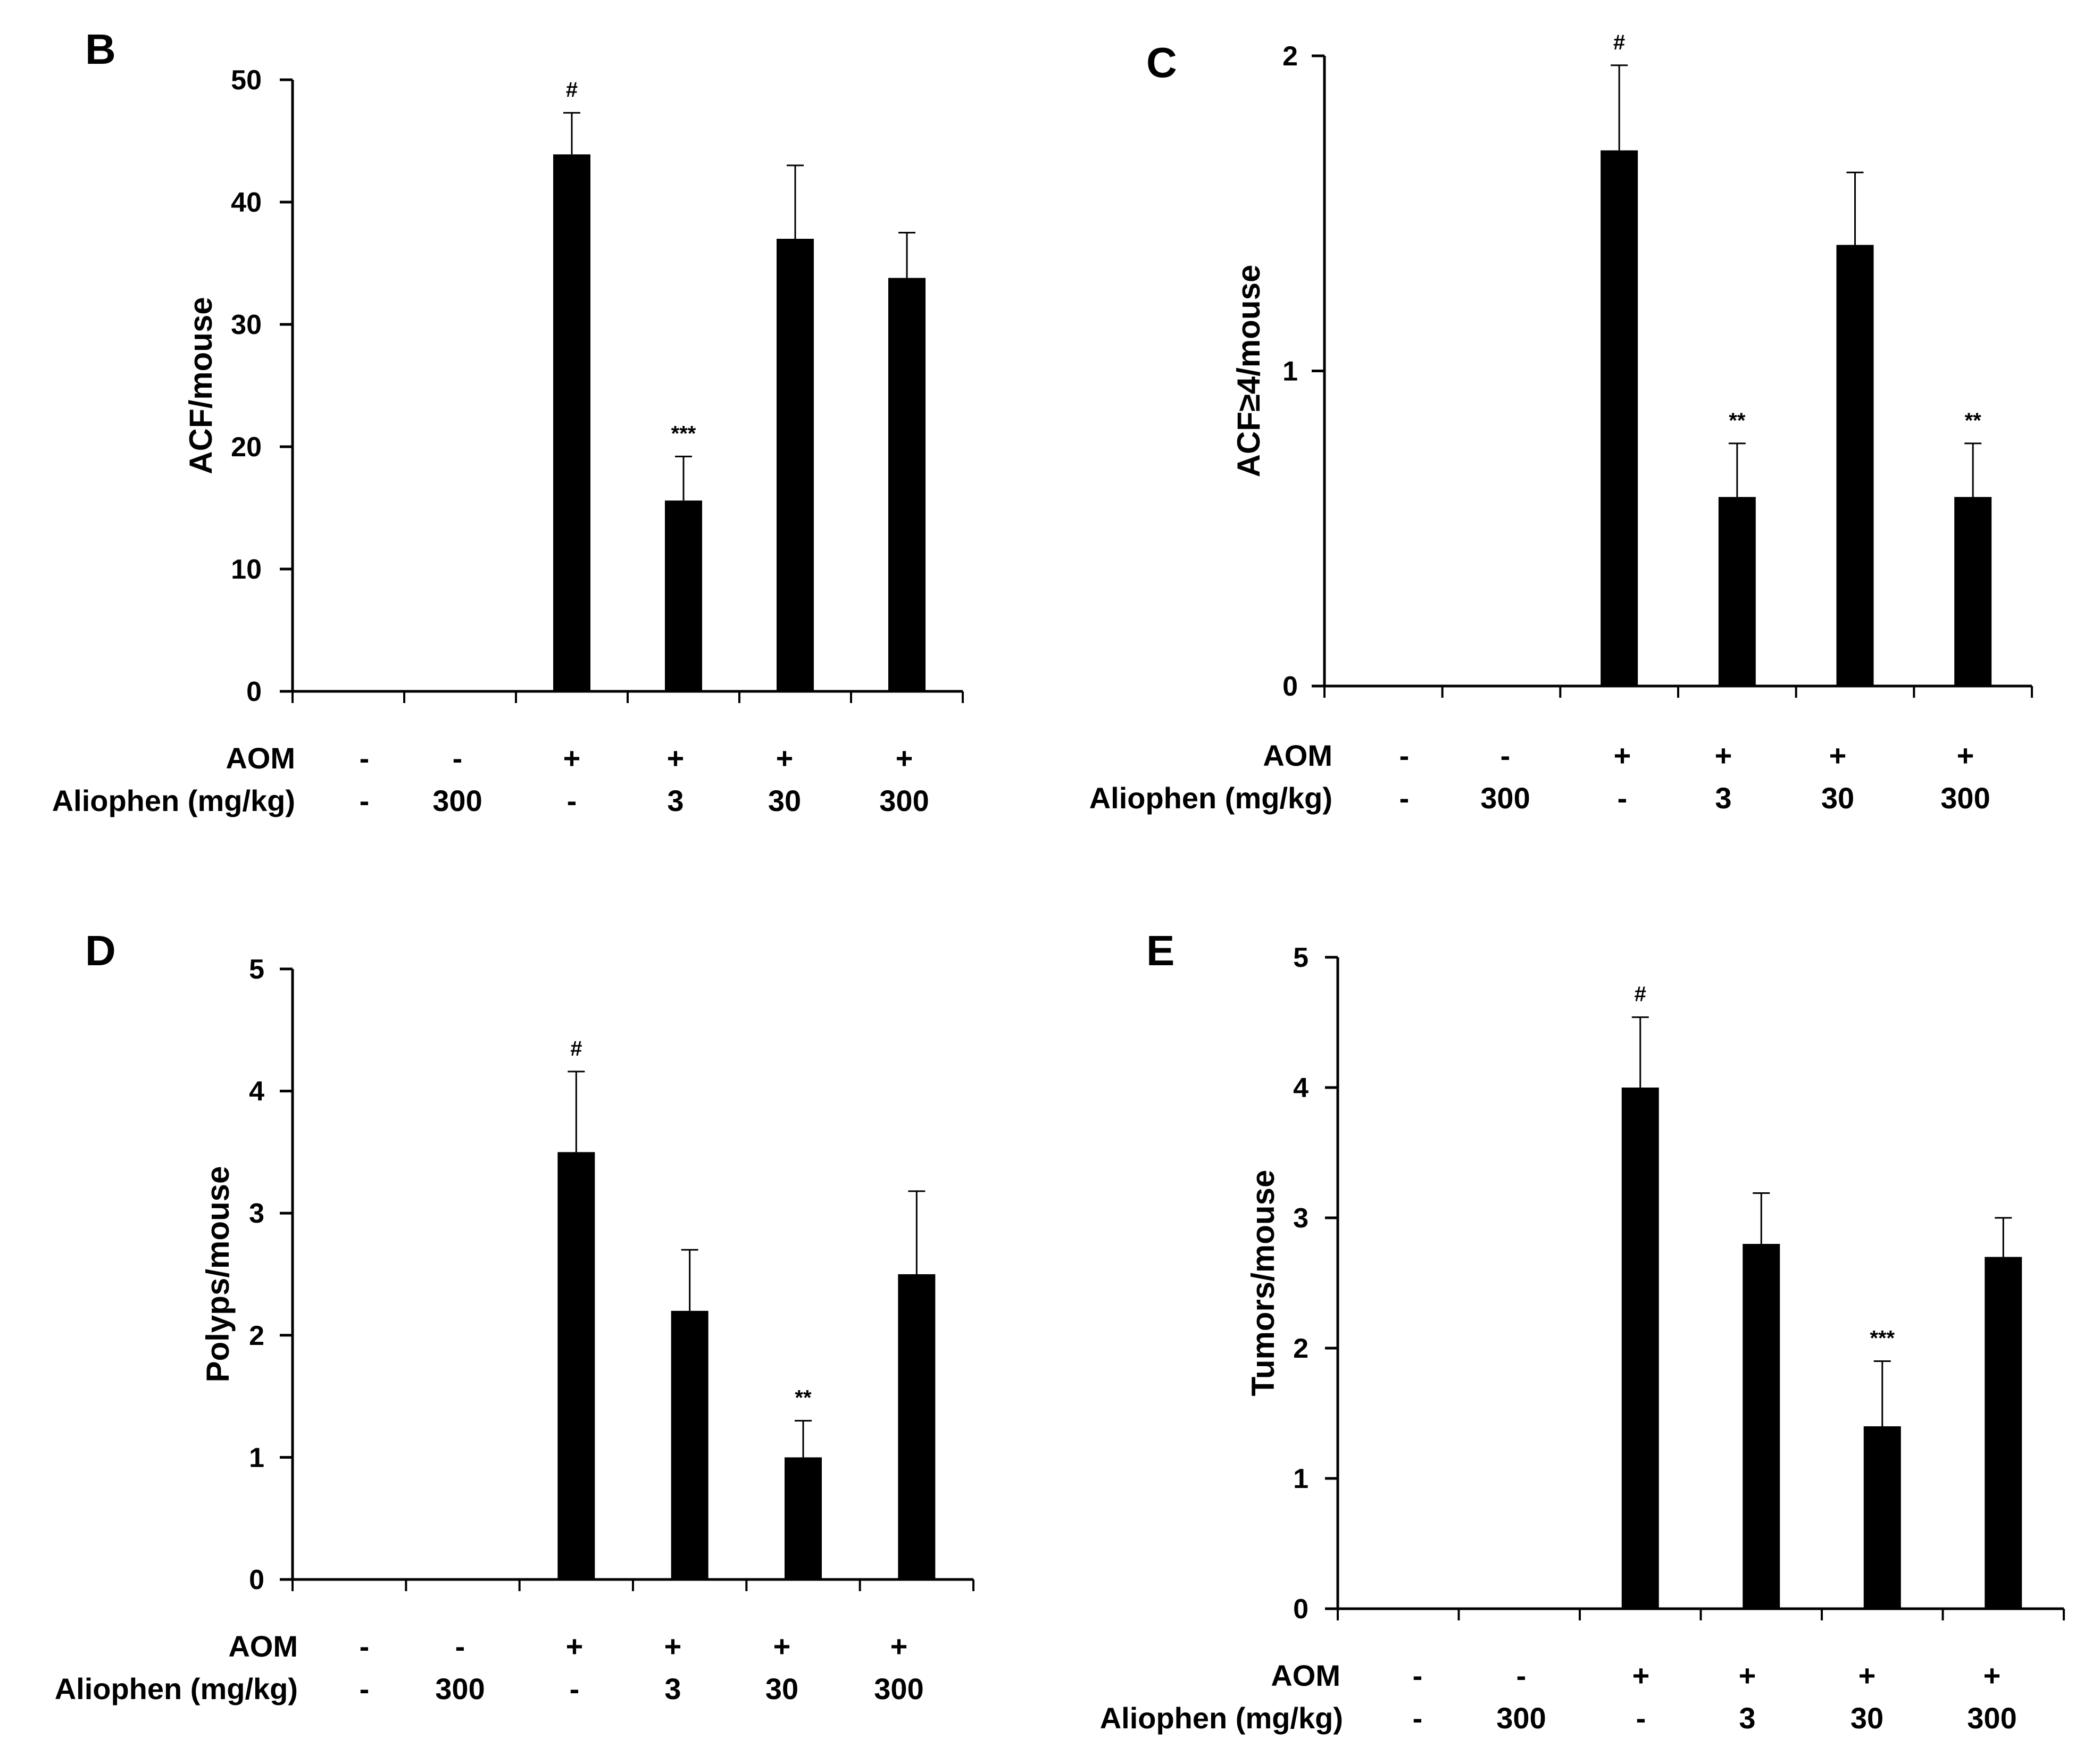  What do you see at coordinates (100, 951) in the screenshot?
I see `panel-letter: D` at bounding box center [100, 951].